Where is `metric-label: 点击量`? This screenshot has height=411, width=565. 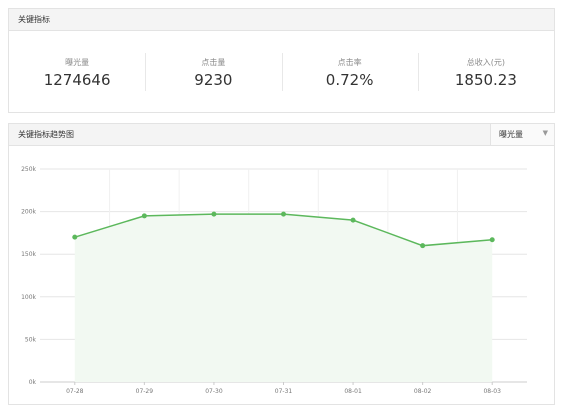 metric-label: 点击量 is located at coordinates (213, 62).